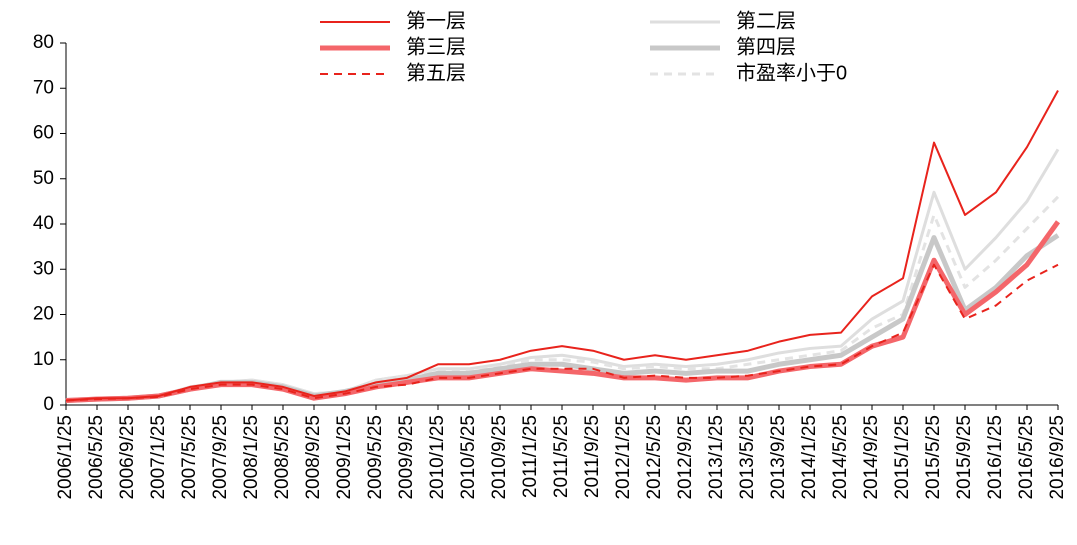 The height and width of the screenshot is (545, 1077). Describe the element at coordinates (840, 457) in the screenshot. I see `x-tick-label: 2014/5/25` at that location.